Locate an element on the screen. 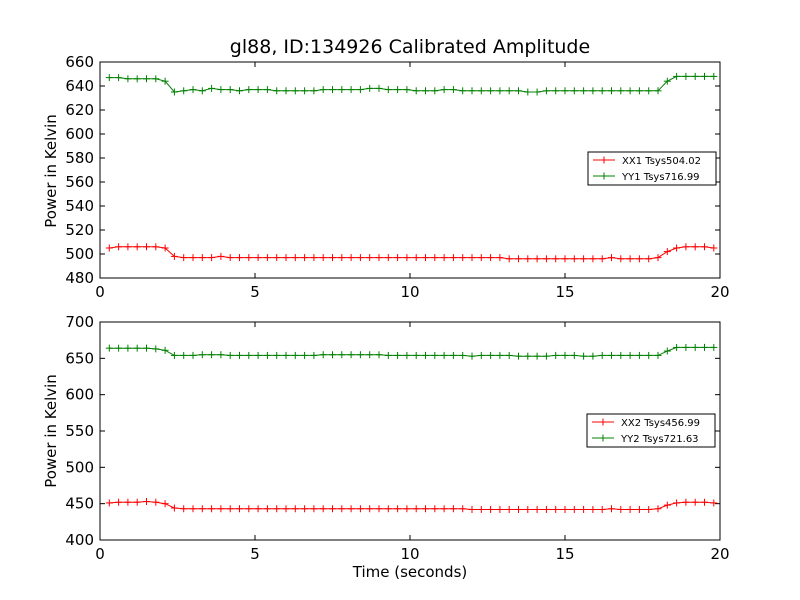 The width and height of the screenshot is (800, 600). bottom-legend-label: XX2 Tsys456.99 is located at coordinates (660, 423).